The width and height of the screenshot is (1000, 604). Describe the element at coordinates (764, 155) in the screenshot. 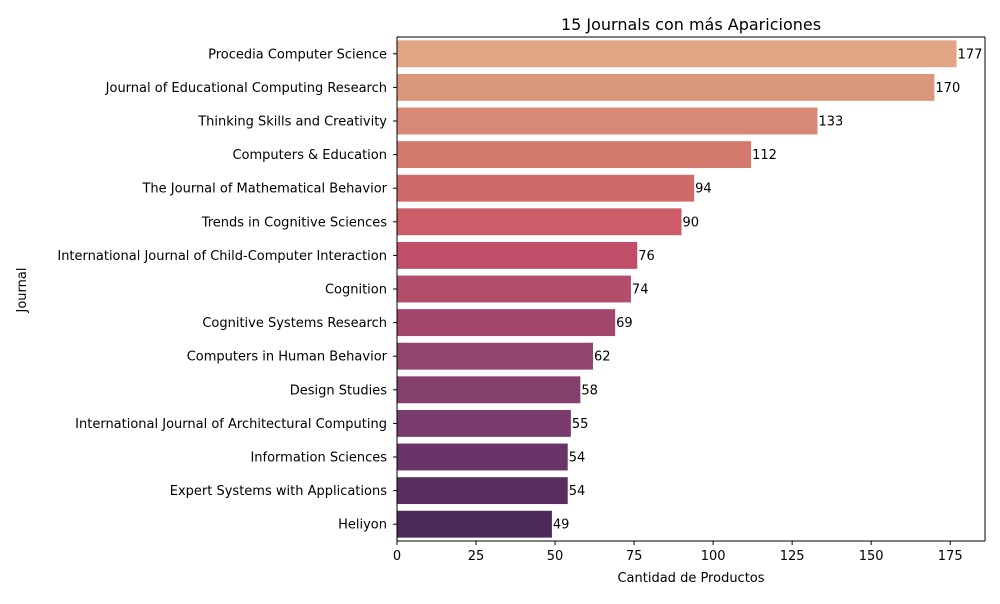

I see `bar-value-label: 112` at that location.